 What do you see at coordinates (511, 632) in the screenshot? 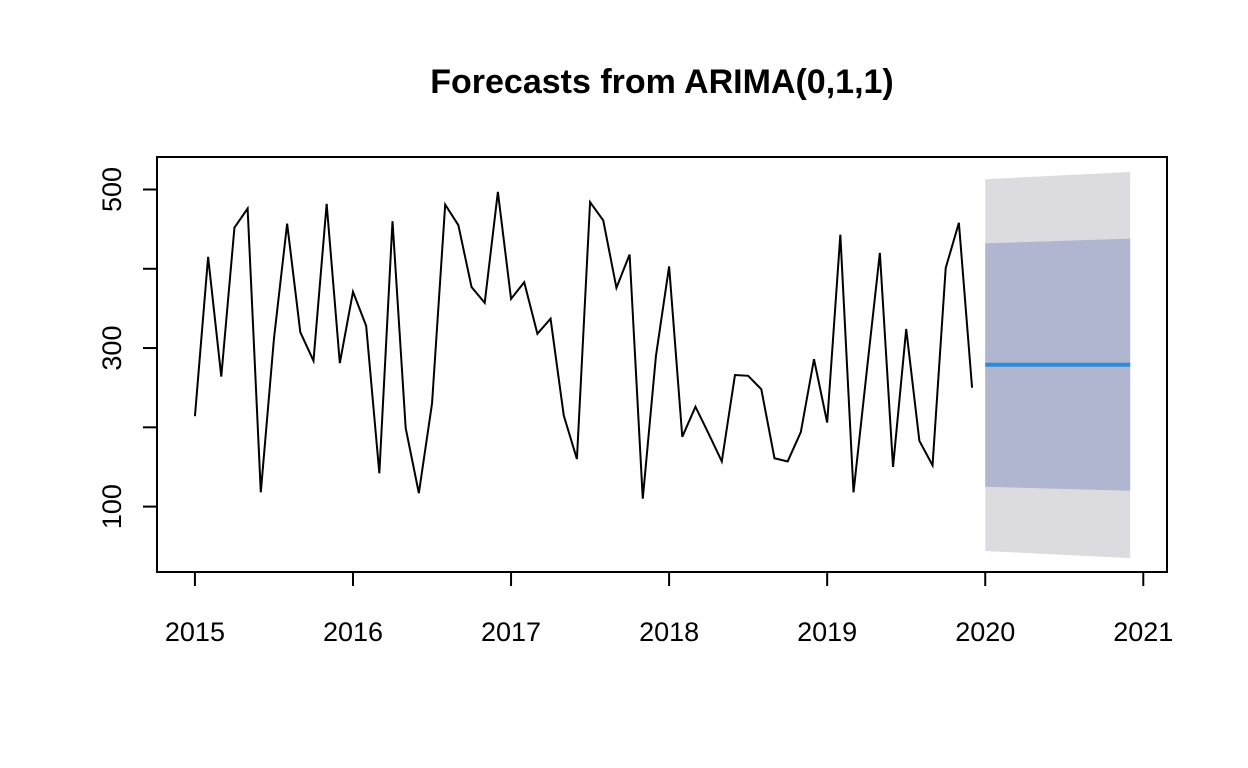
I see `x-tick-label: 2017` at bounding box center [511, 632].